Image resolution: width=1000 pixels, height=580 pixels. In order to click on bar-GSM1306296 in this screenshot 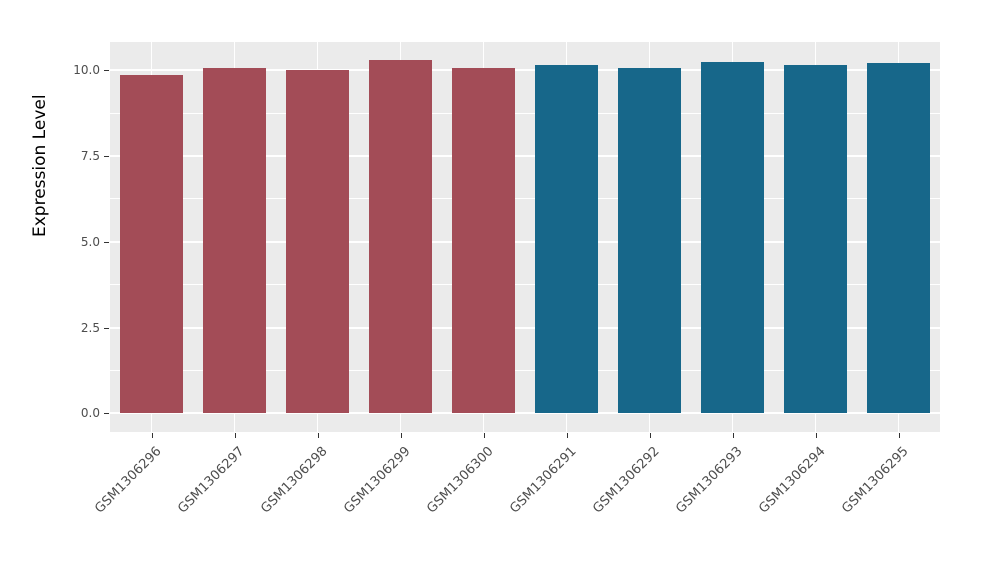, I will do `click(151, 244)`.